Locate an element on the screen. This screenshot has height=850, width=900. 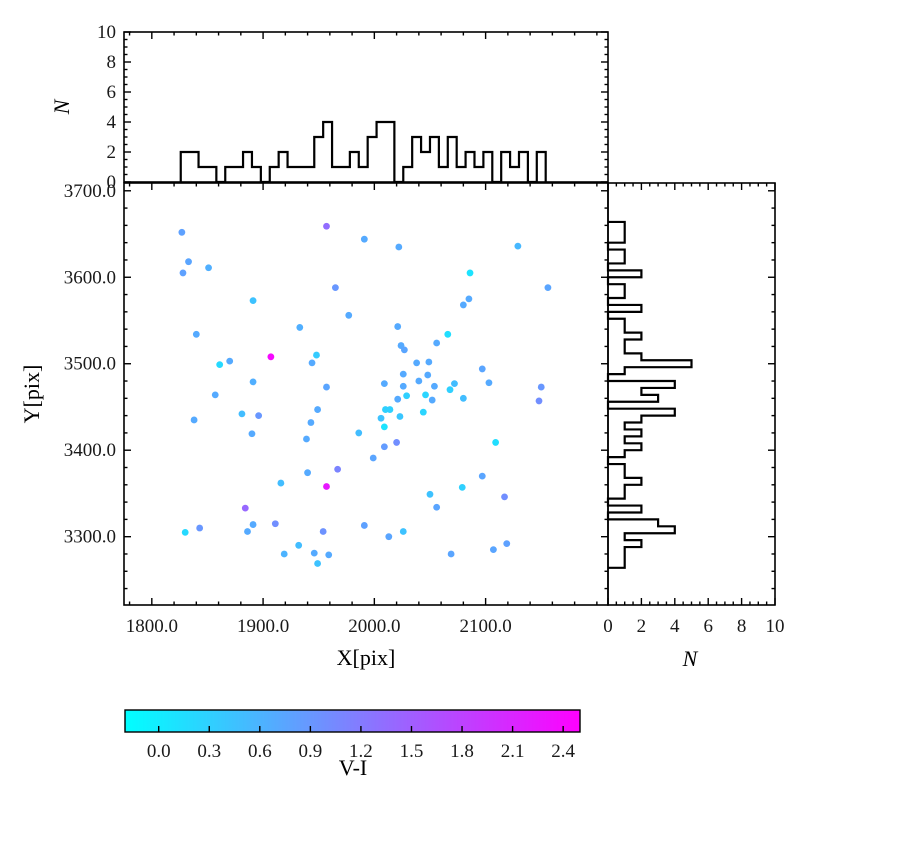
colorbar-tick-label: 1.2 is located at coordinates (361, 751).